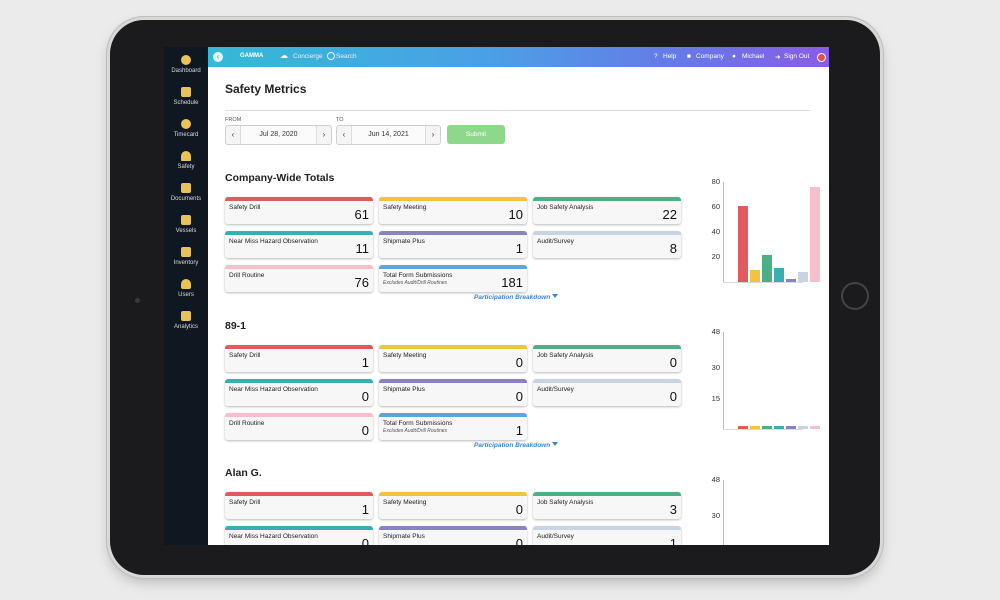  I want to click on metric-card-job-safety-analysis: Job Safety Analysis 22, so click(607, 210).